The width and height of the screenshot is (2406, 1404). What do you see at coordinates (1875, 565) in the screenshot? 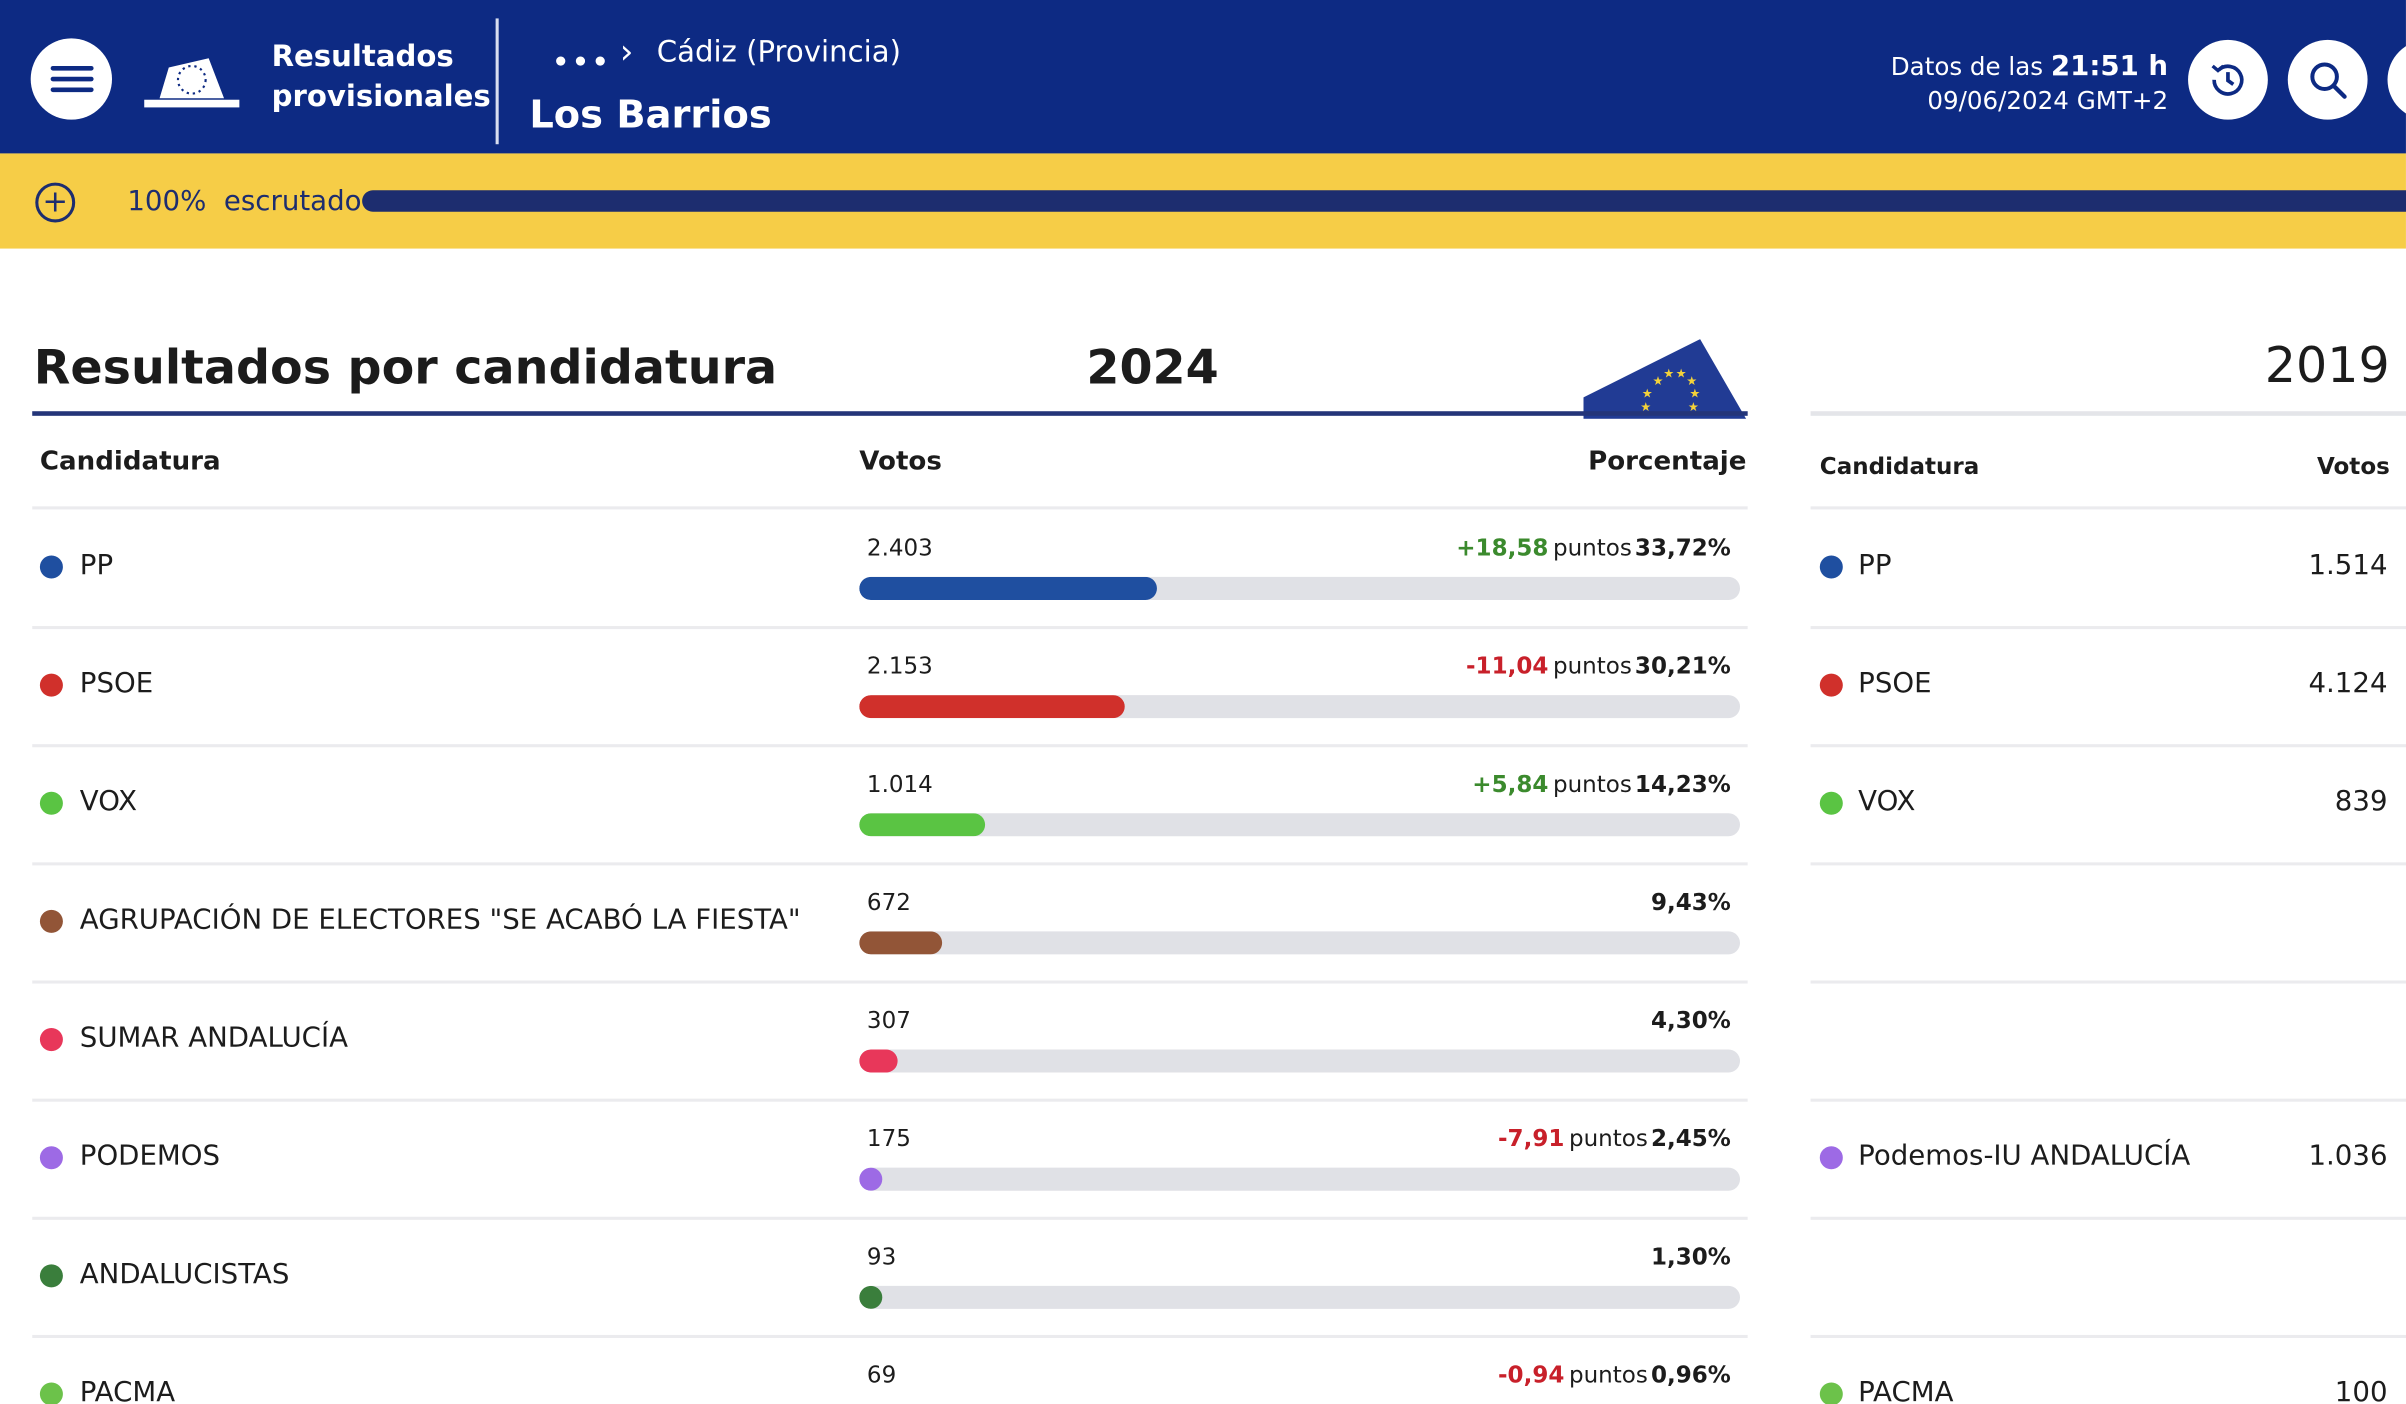
I see `party-name-prev: PP` at bounding box center [1875, 565].